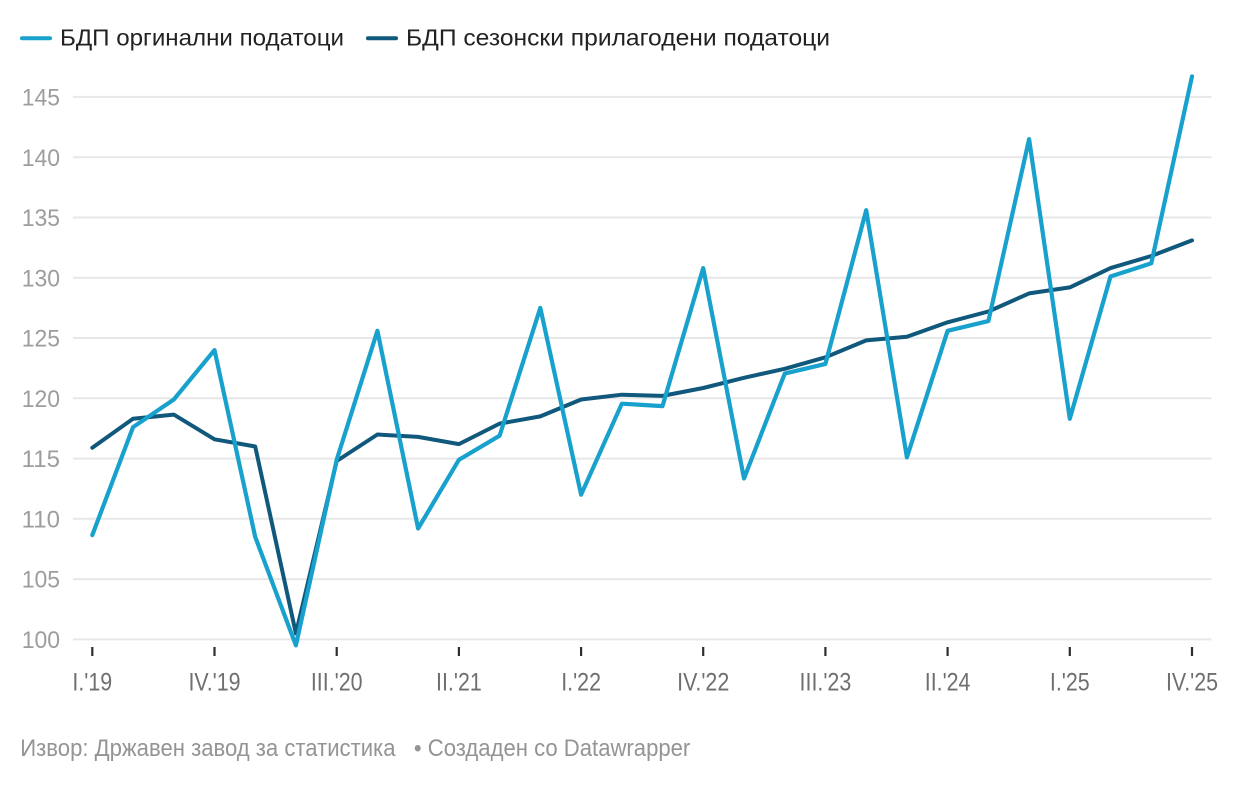 The height and width of the screenshot is (787, 1240). I want to click on svg-text: 125, so click(41, 339).